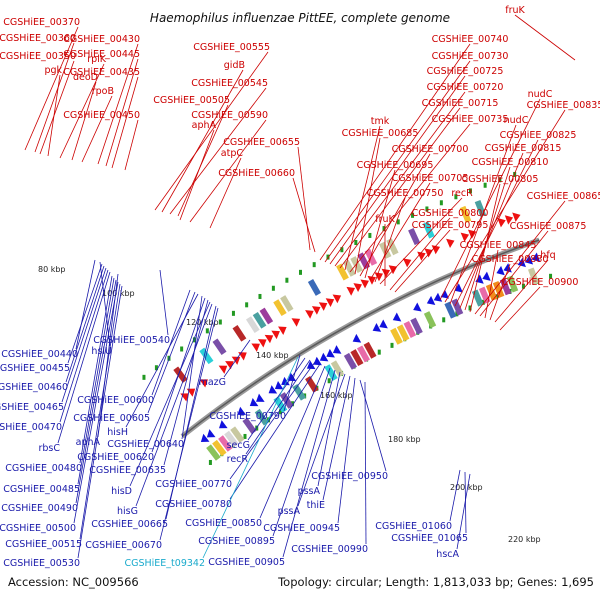 This screenshot has height=600, width=600. Describe the element at coordinates (470, 39) in the screenshot. I see `forward-gene-label: CGSHiEE_00740` at that location.